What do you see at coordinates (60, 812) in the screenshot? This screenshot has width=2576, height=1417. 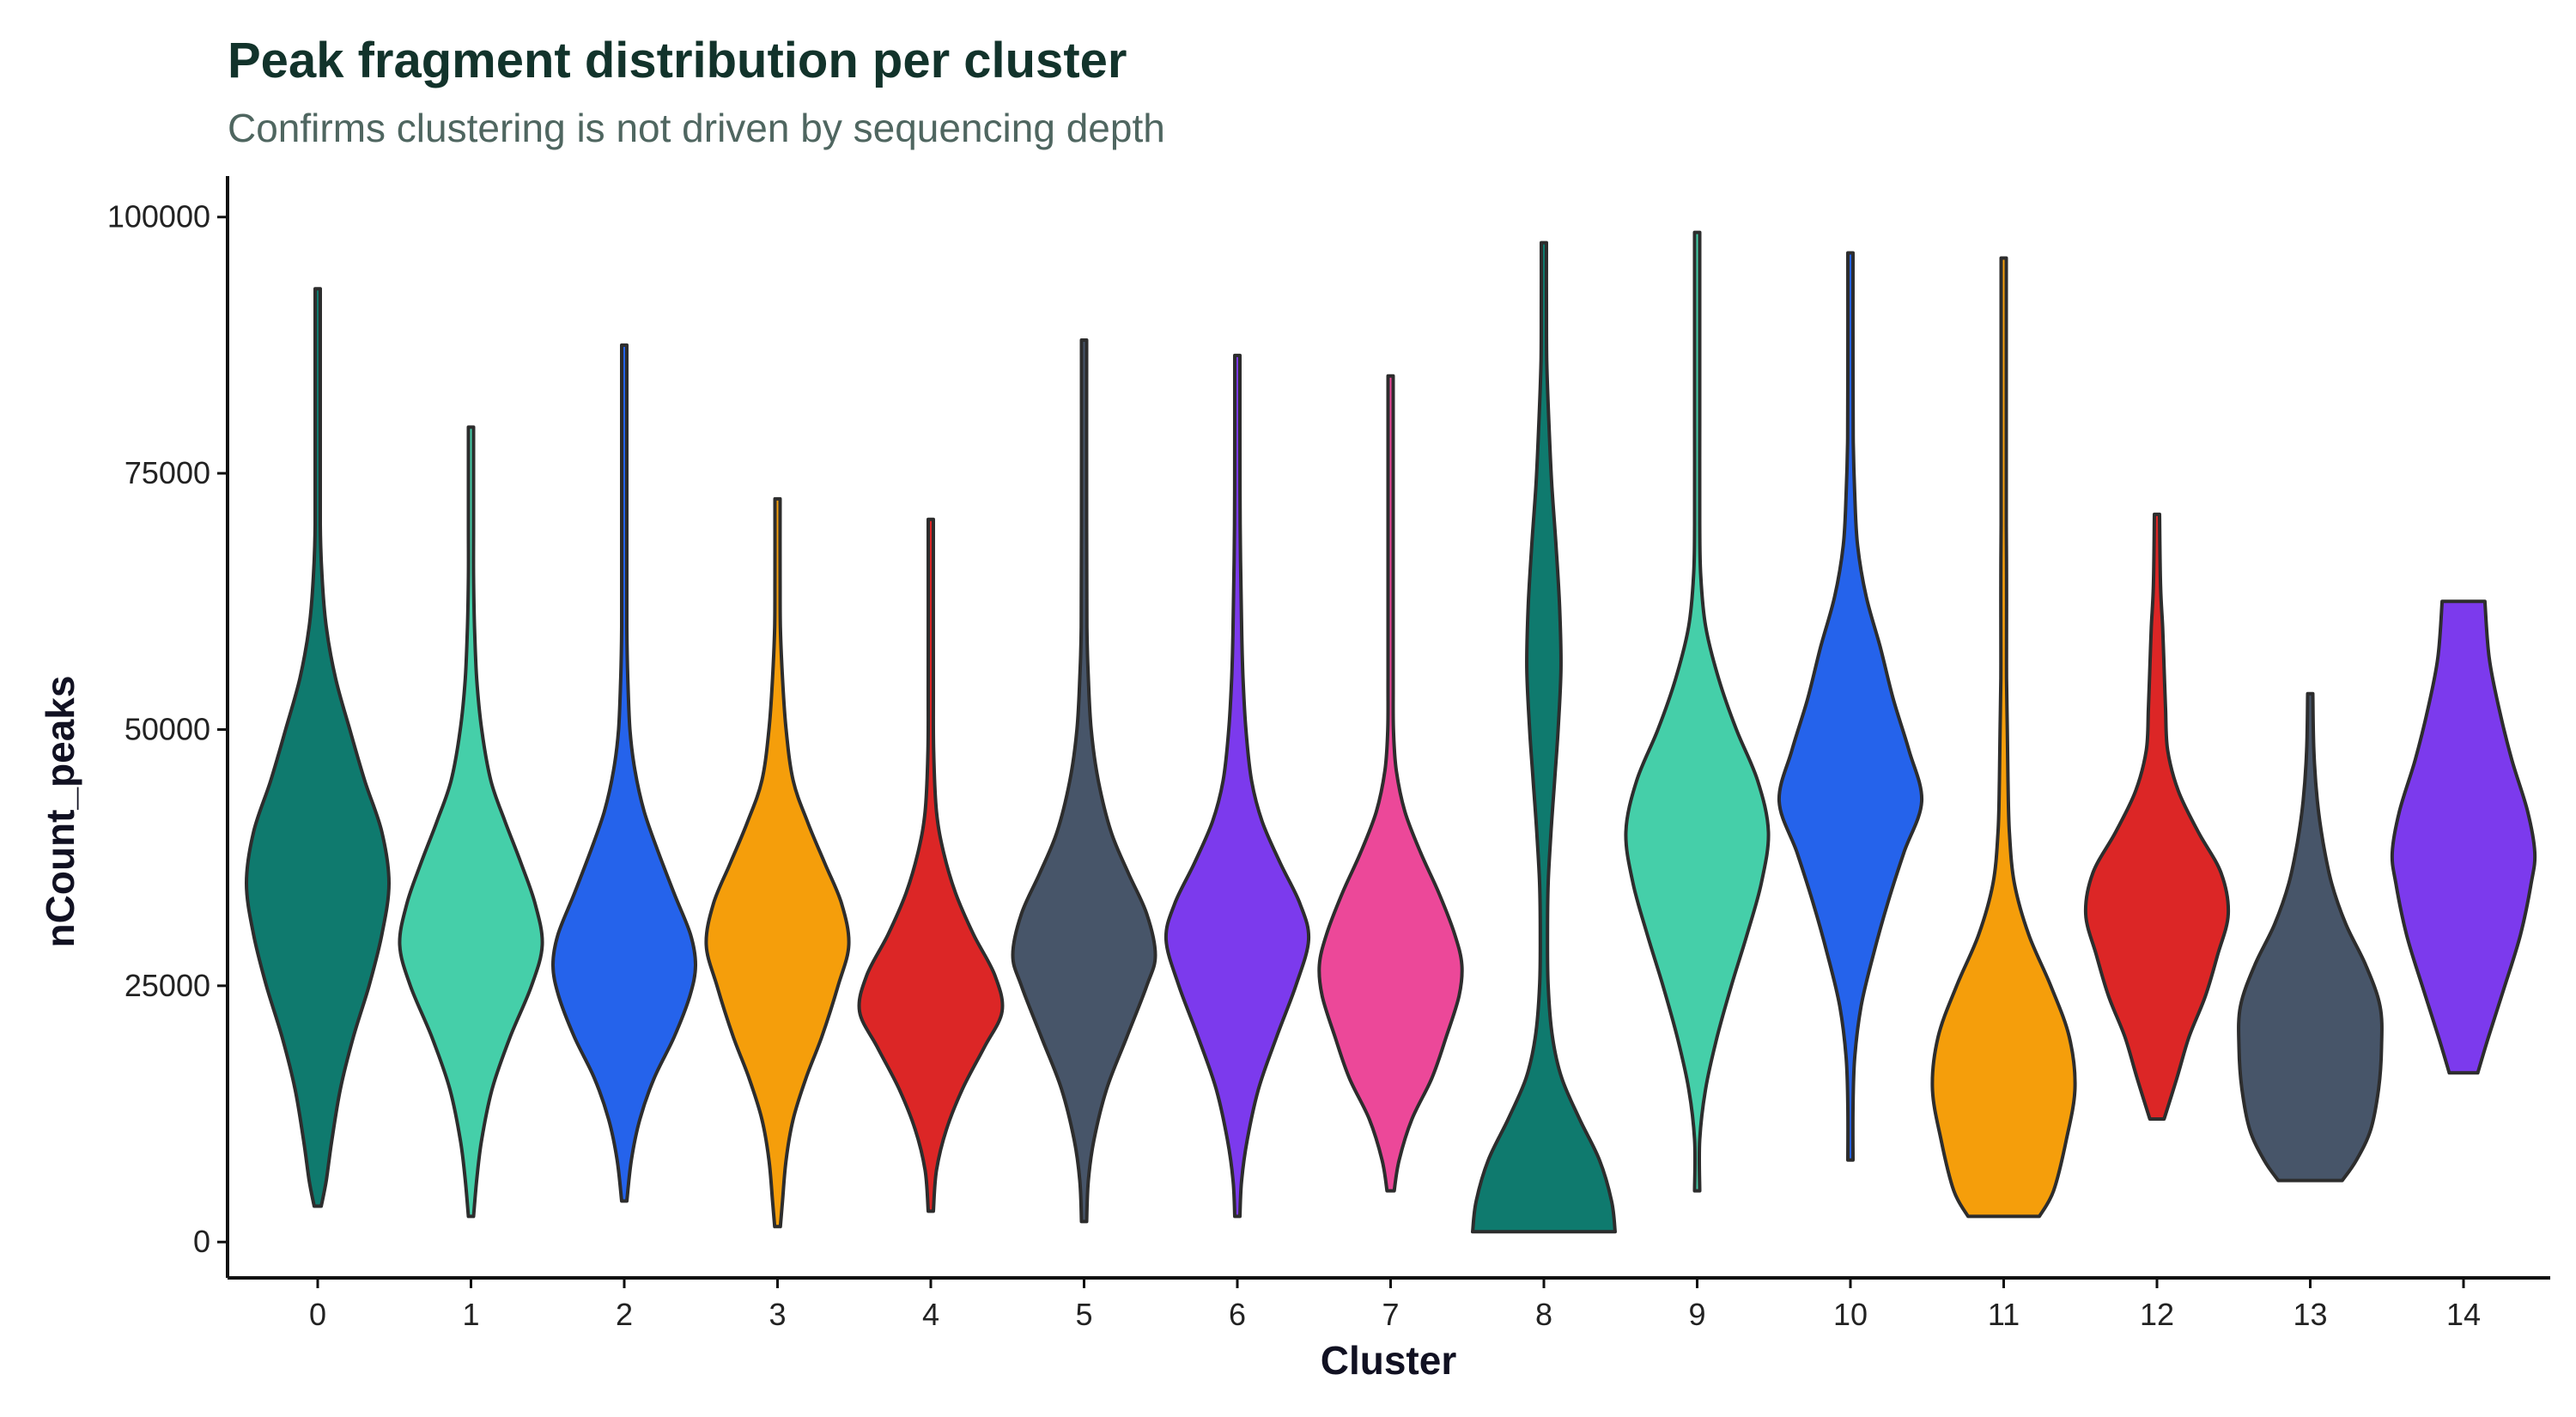 I see `y-axis-title: nCount_peaks` at bounding box center [60, 812].